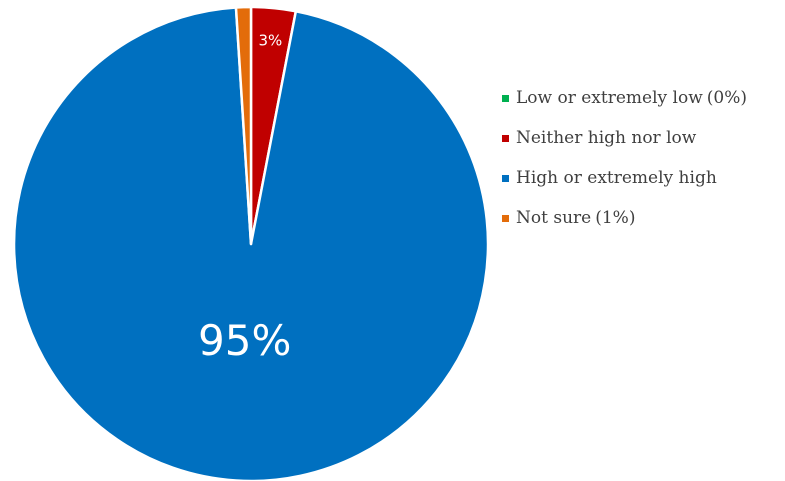 The width and height of the screenshot is (785, 481). I want to click on legend-item-neither-high-nor-low: Neither high nor low, so click(642, 138).